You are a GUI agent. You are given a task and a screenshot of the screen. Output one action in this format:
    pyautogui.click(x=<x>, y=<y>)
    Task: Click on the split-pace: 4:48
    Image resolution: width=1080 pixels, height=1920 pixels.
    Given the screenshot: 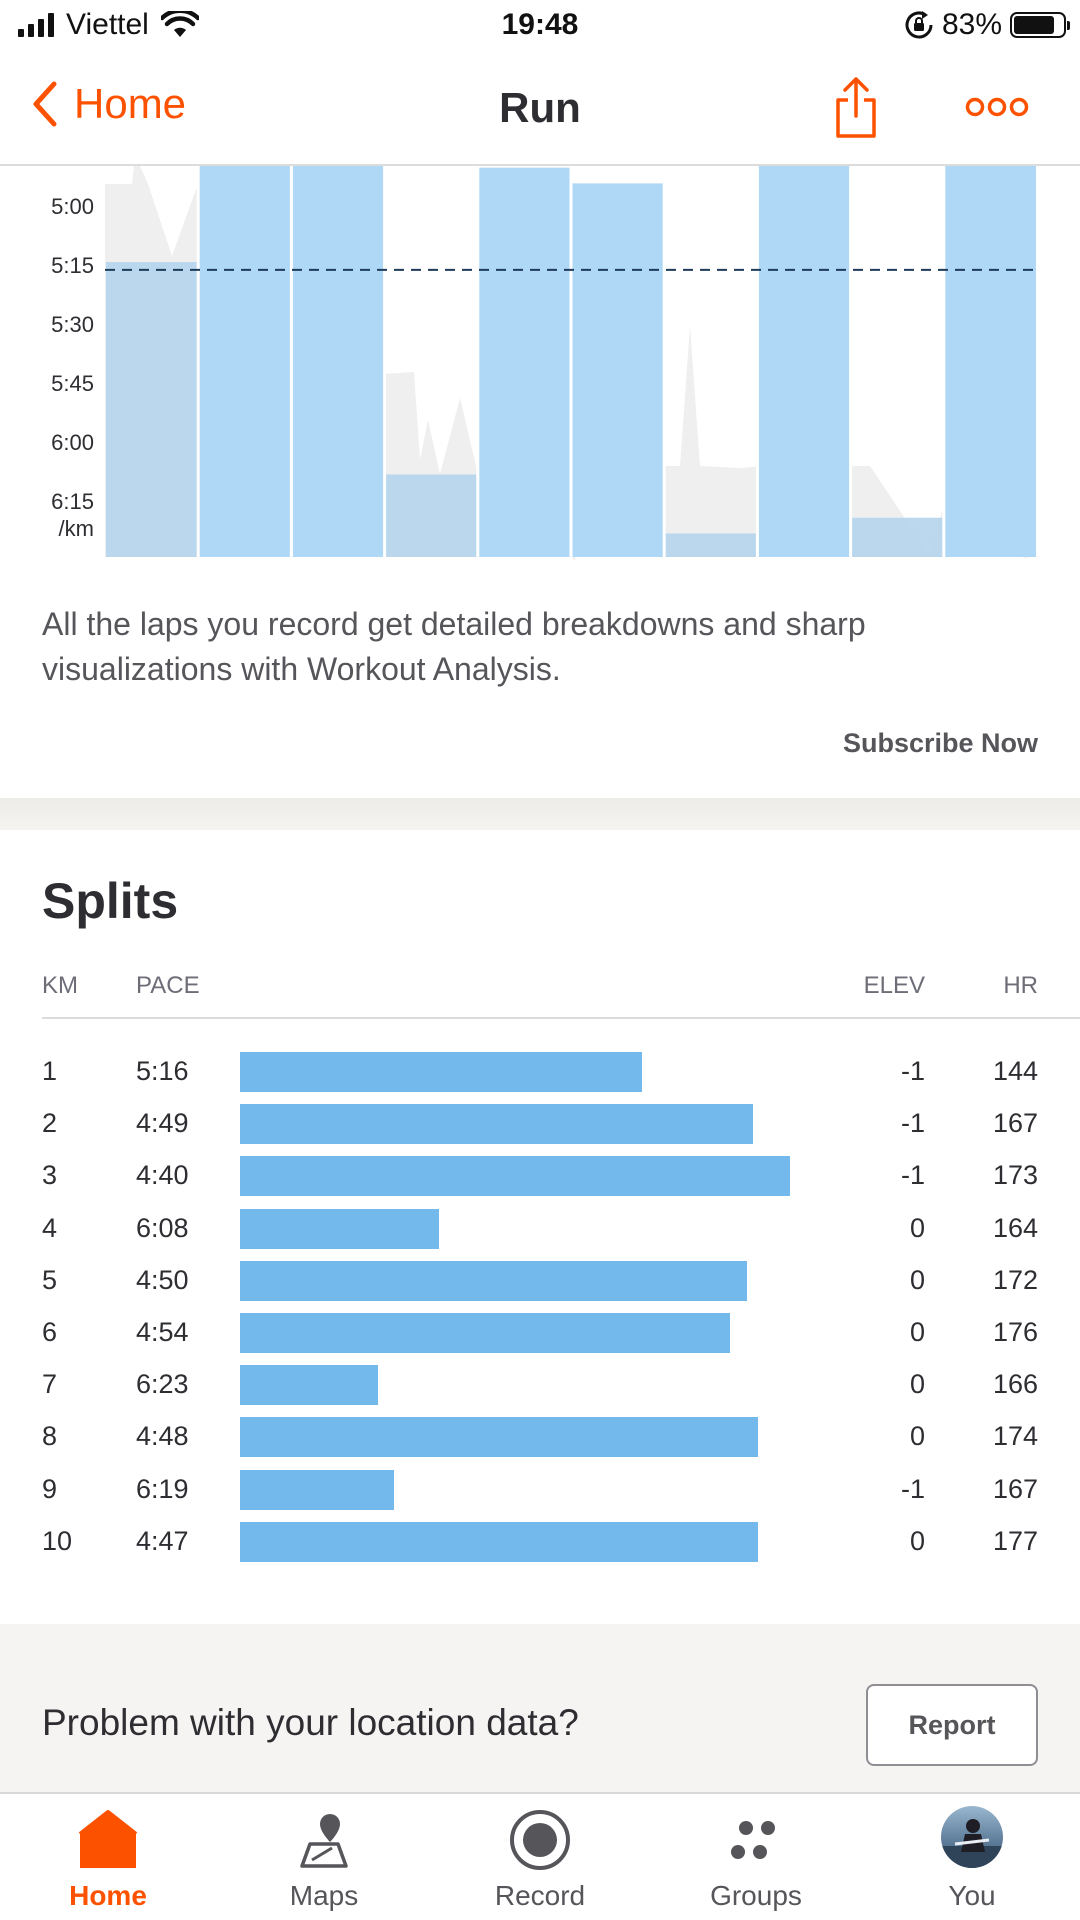 What is the action you would take?
    pyautogui.click(x=162, y=1436)
    